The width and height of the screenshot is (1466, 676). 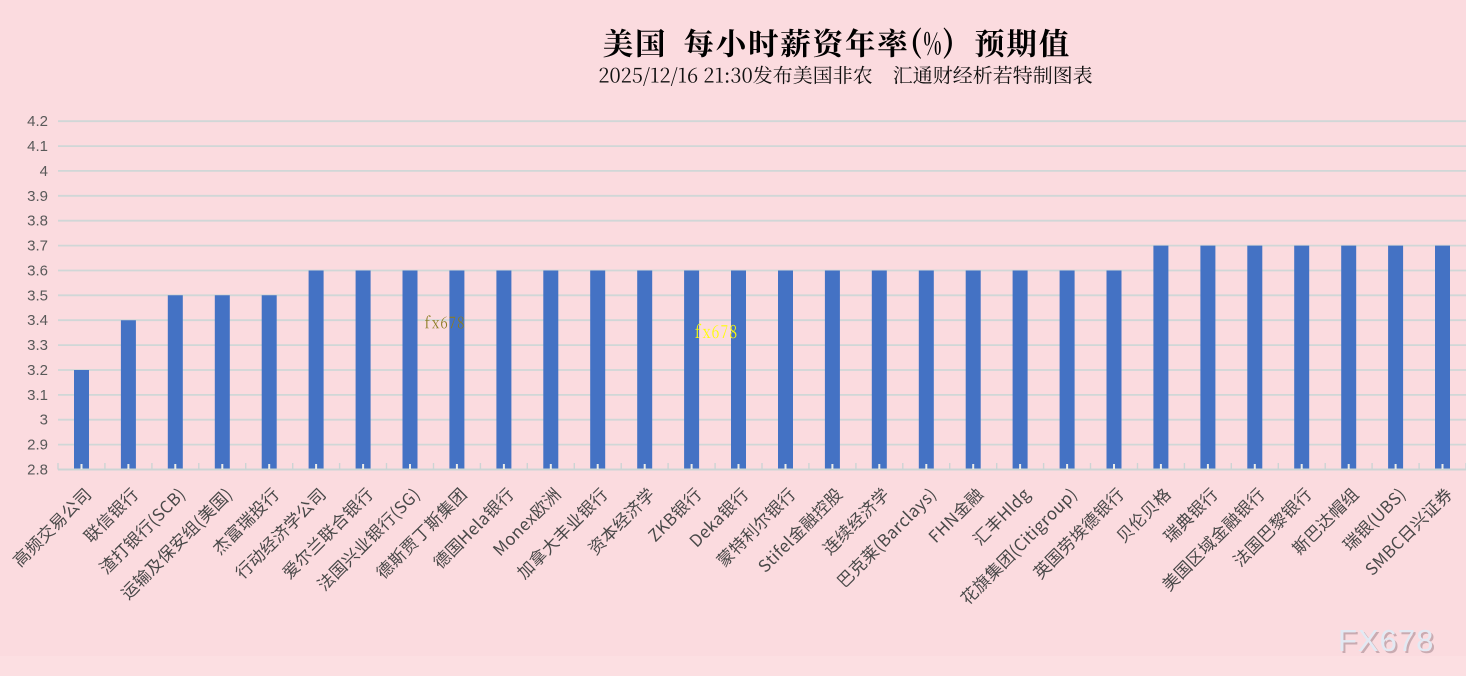 What do you see at coordinates (37, 320) in the screenshot?
I see `svg-text: 3.4` at bounding box center [37, 320].